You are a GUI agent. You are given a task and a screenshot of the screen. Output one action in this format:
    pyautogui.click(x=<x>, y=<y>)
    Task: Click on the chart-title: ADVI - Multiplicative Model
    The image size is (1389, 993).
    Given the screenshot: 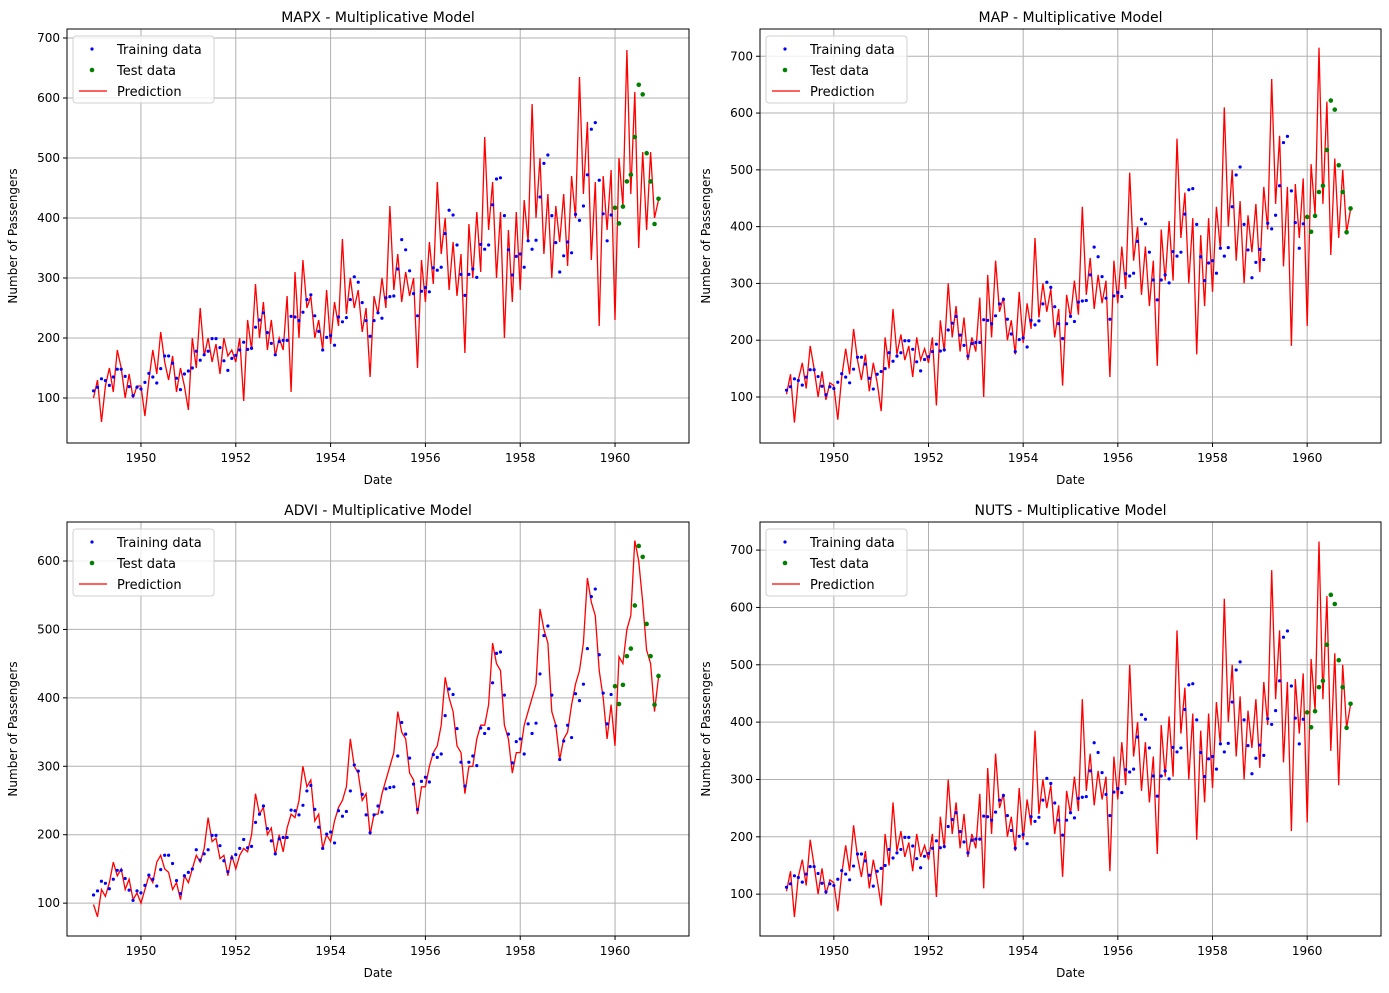 What is the action you would take?
    pyautogui.click(x=378, y=511)
    